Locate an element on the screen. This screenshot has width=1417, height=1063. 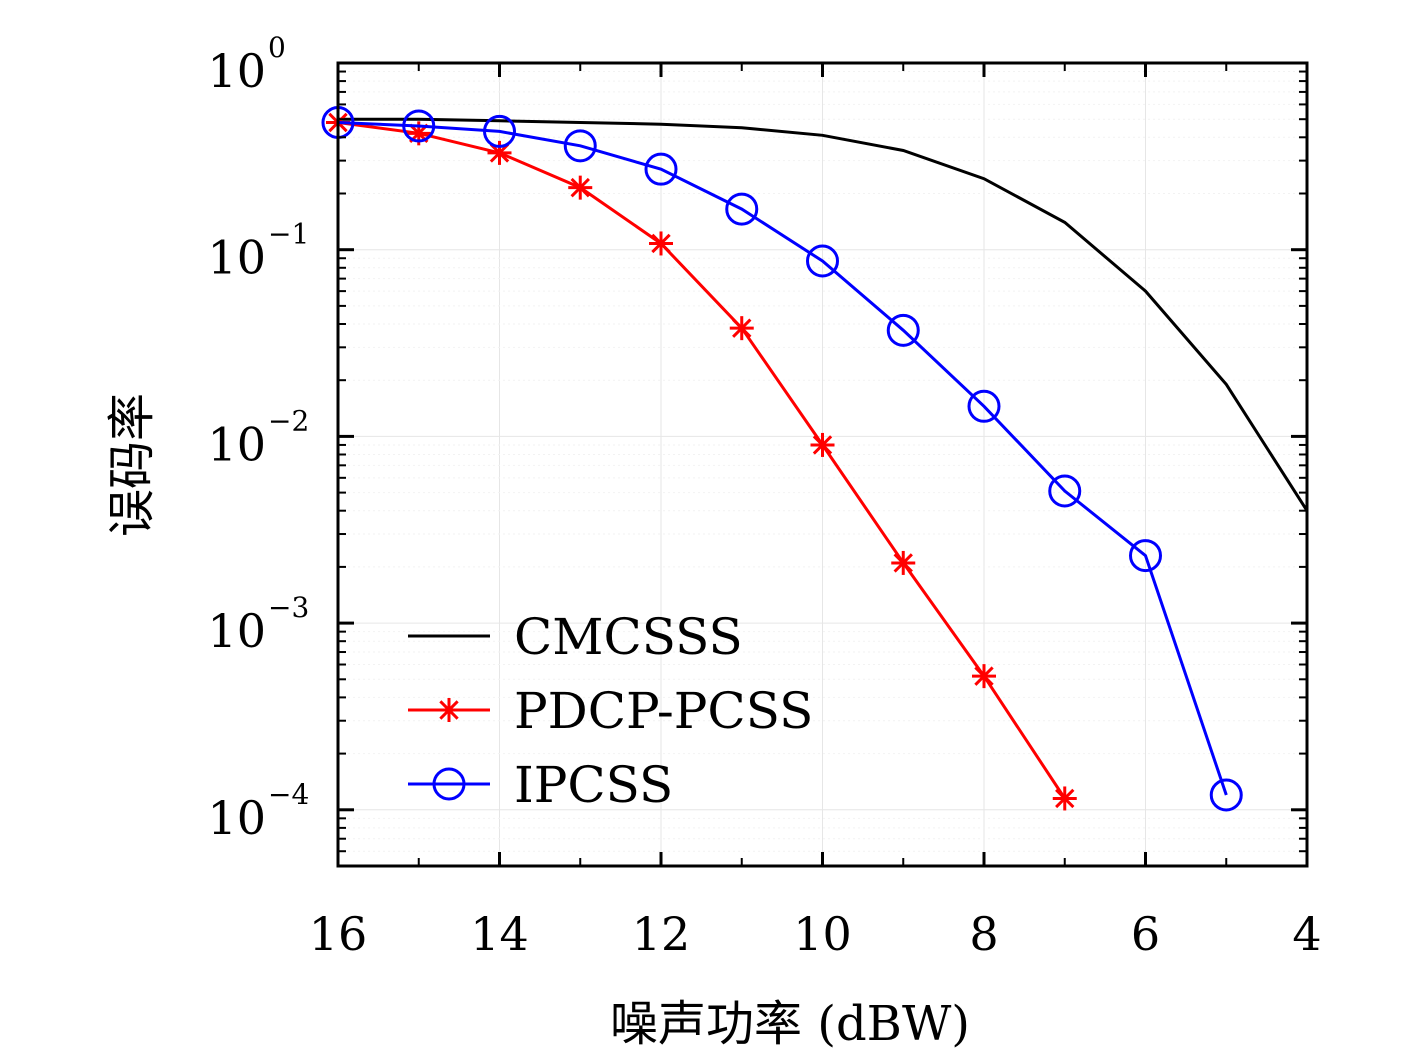
legend: CMCSSS PDCP-PCSS IPCSS is located at coordinates (610, 711).